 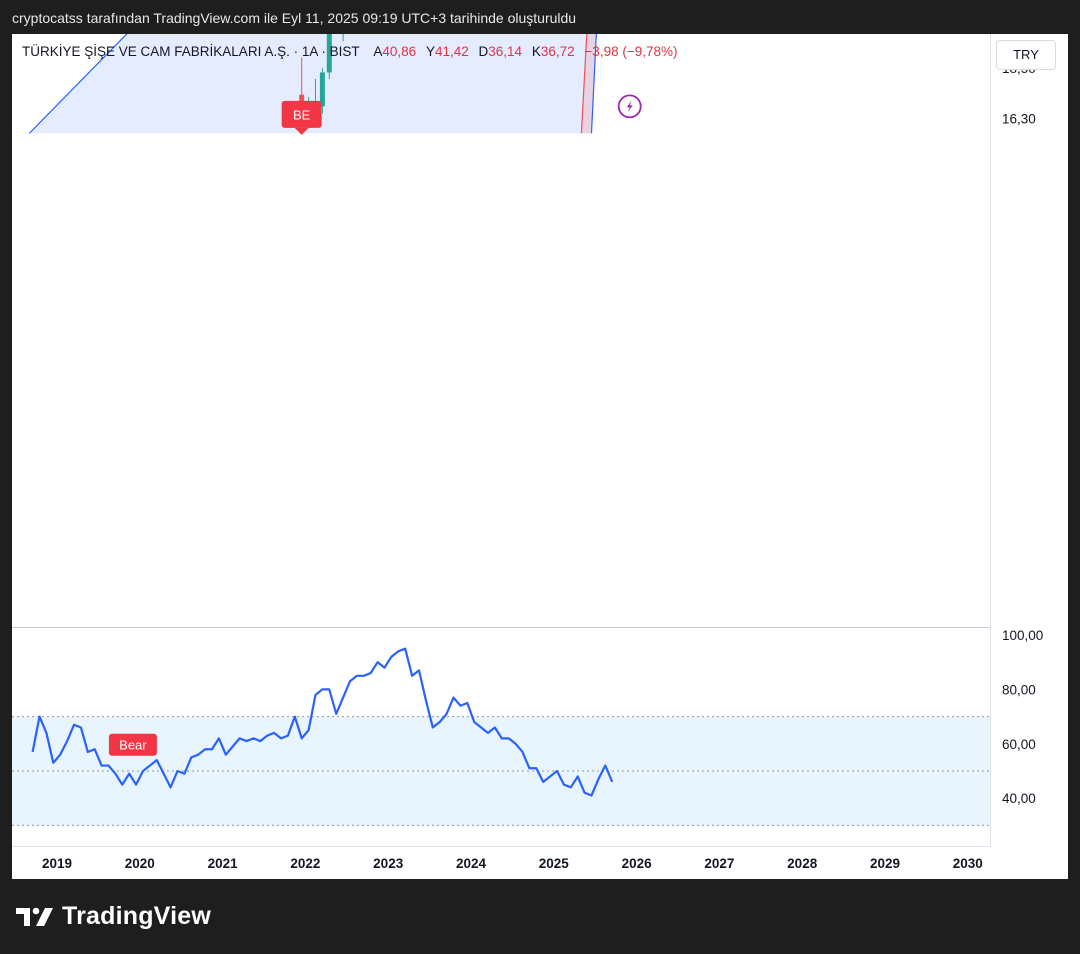 What do you see at coordinates (1026, 55) in the screenshot?
I see `currency-button: TRY` at bounding box center [1026, 55].